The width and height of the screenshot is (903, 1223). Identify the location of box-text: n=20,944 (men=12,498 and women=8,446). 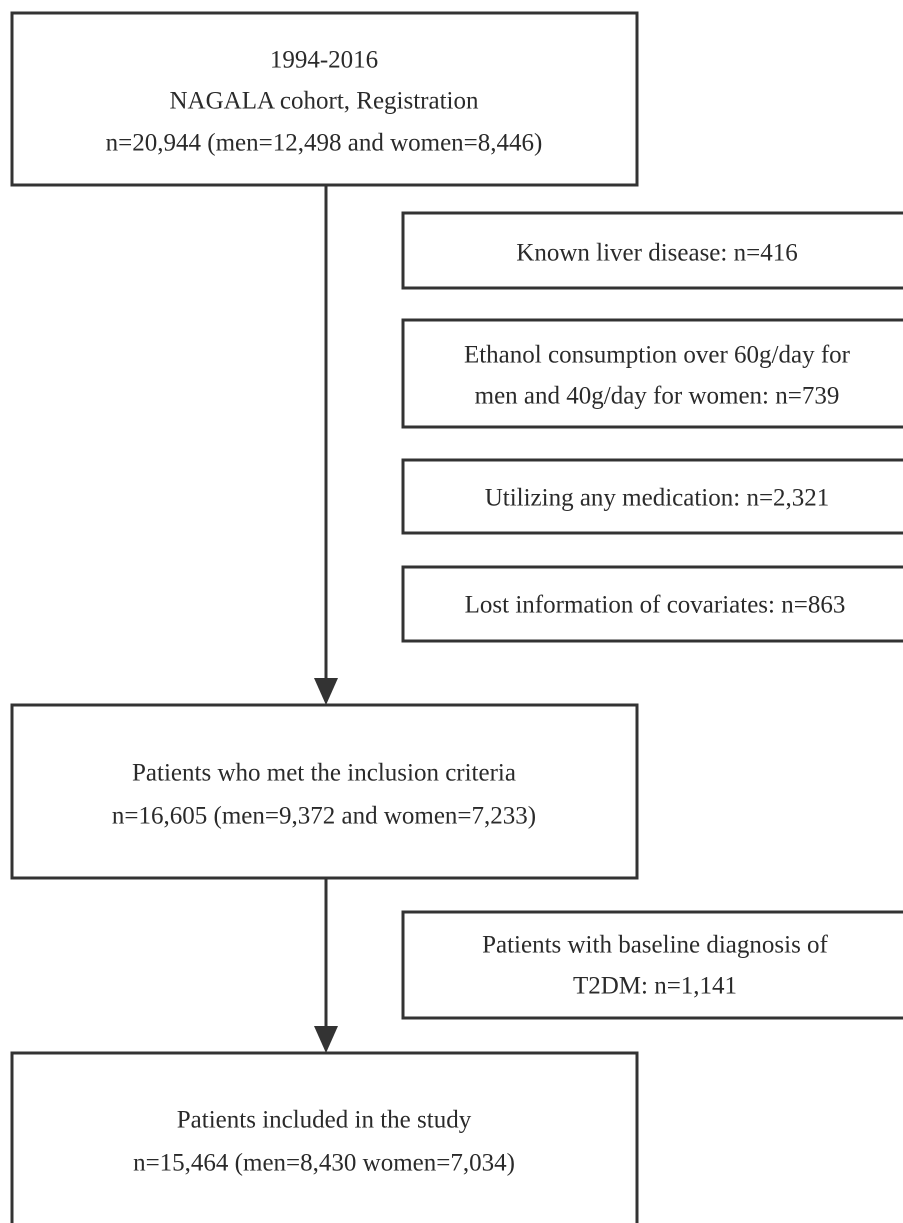
(324, 143).